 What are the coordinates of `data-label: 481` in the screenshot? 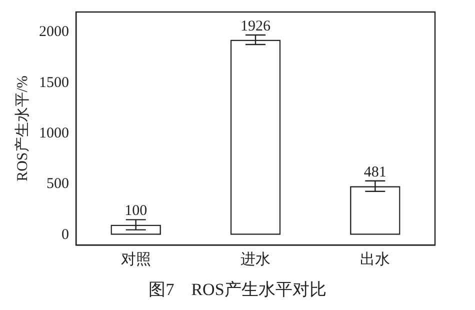 It's located at (375, 172).